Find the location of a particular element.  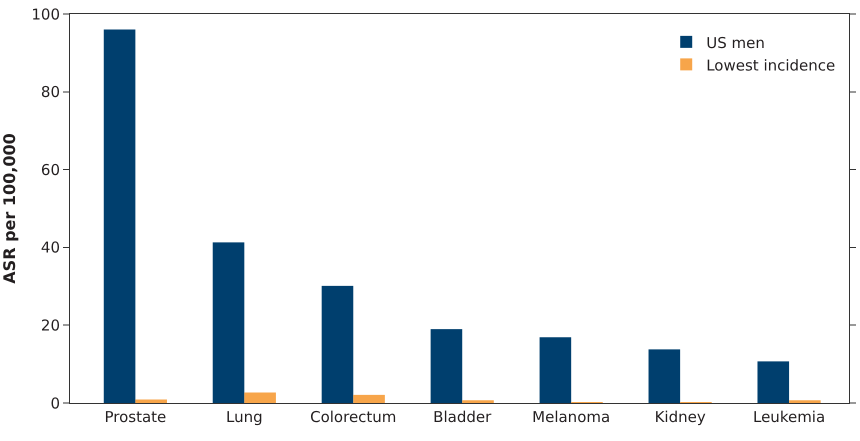

x-tick-label: Bladder is located at coordinates (462, 417).